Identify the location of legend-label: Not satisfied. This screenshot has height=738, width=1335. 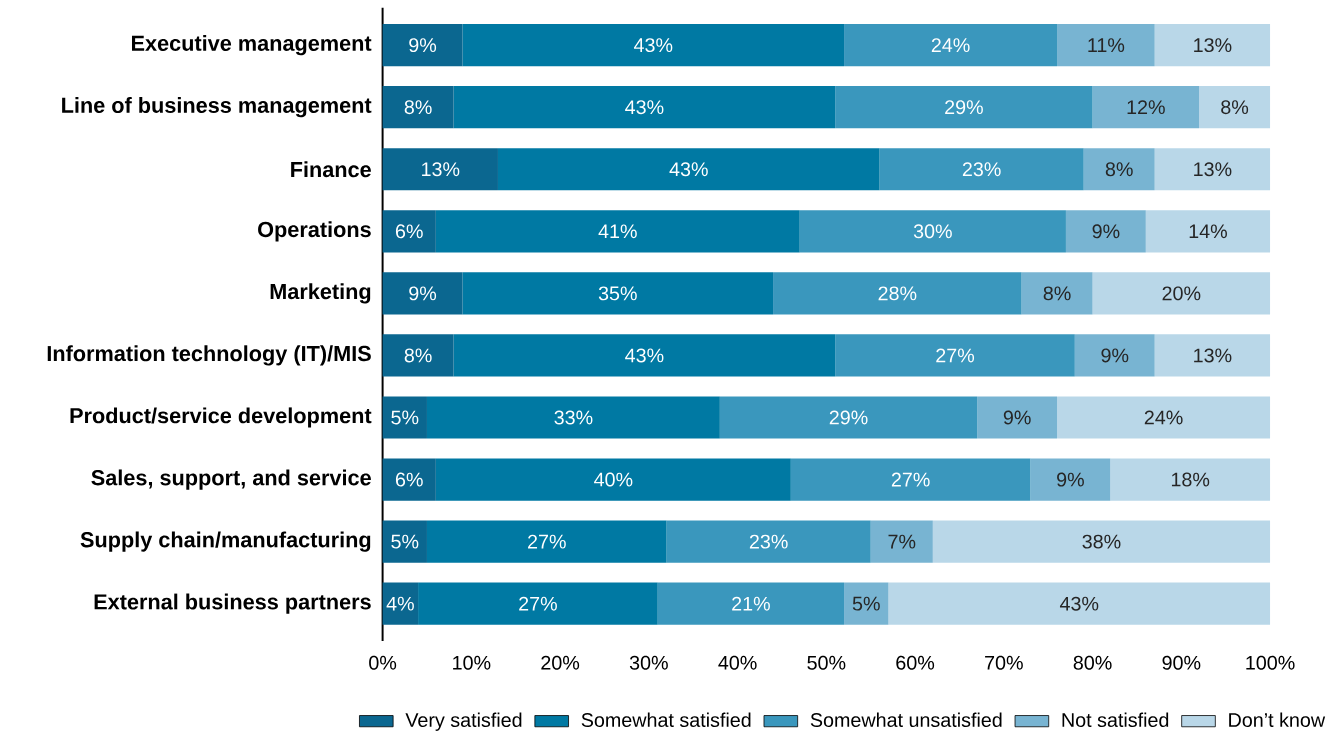
(1115, 720).